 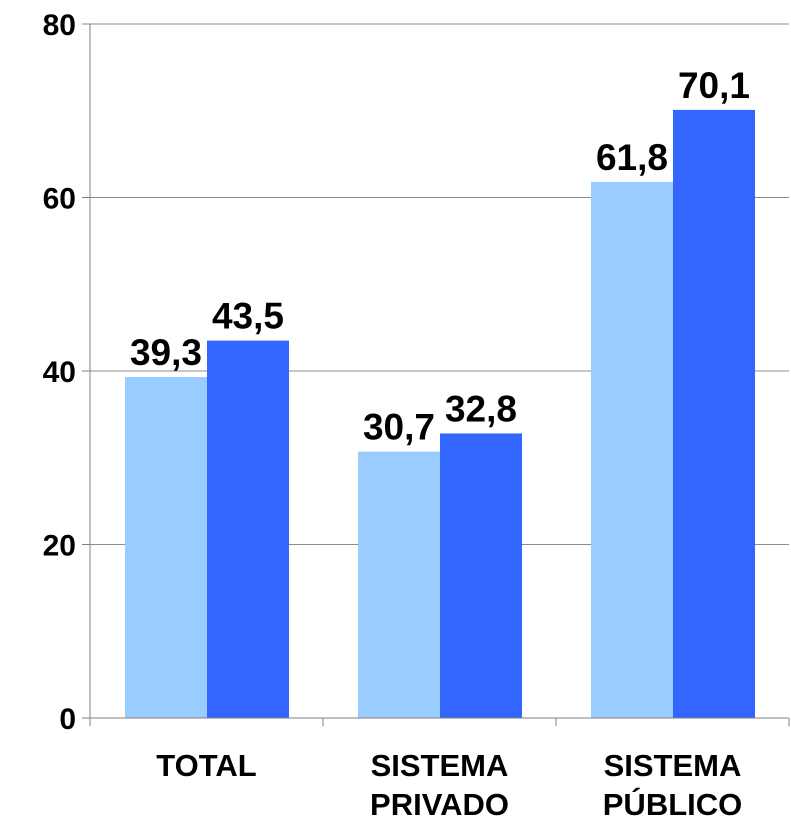 What do you see at coordinates (59, 199) in the screenshot?
I see `y-tick-label: 60` at bounding box center [59, 199].